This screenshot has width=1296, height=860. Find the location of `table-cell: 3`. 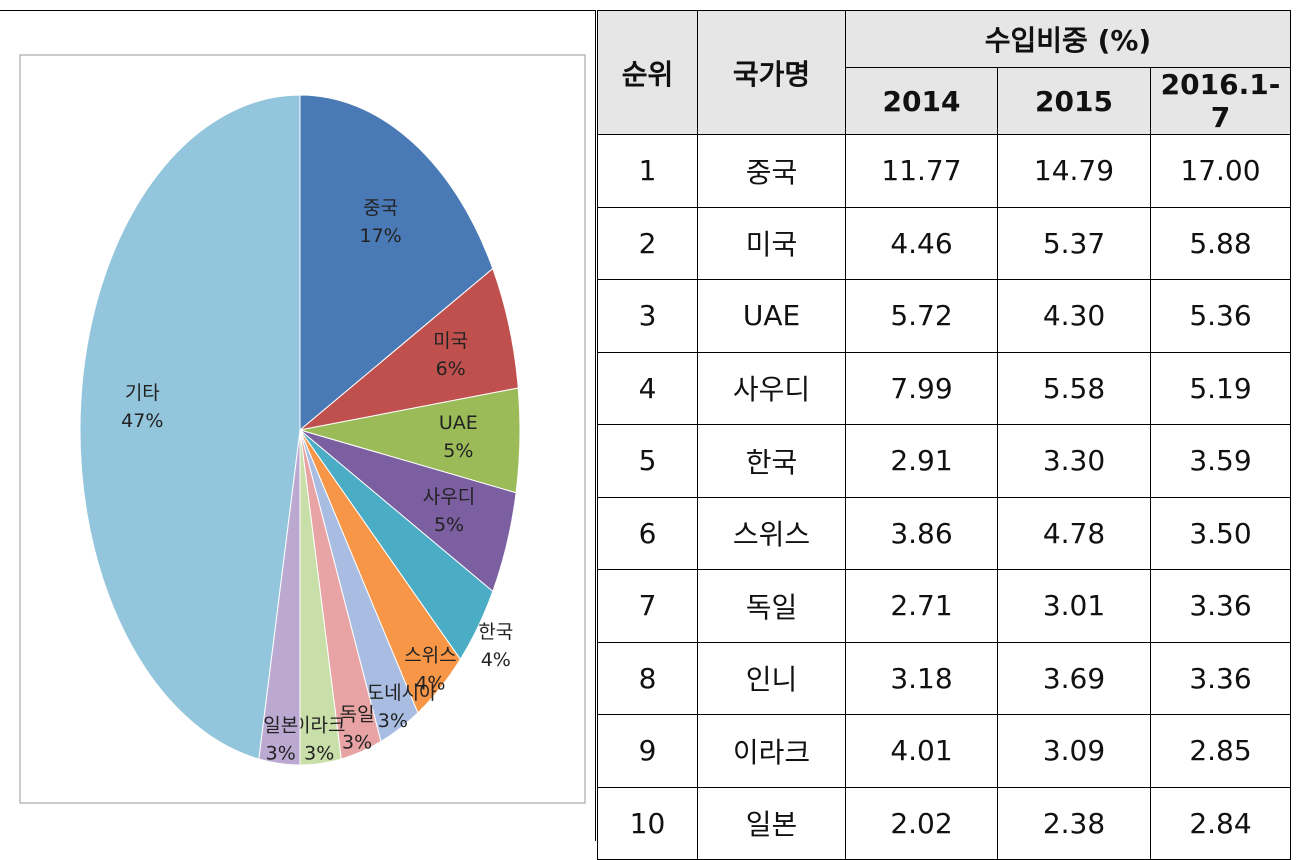

table-cell: 3 is located at coordinates (647, 316).